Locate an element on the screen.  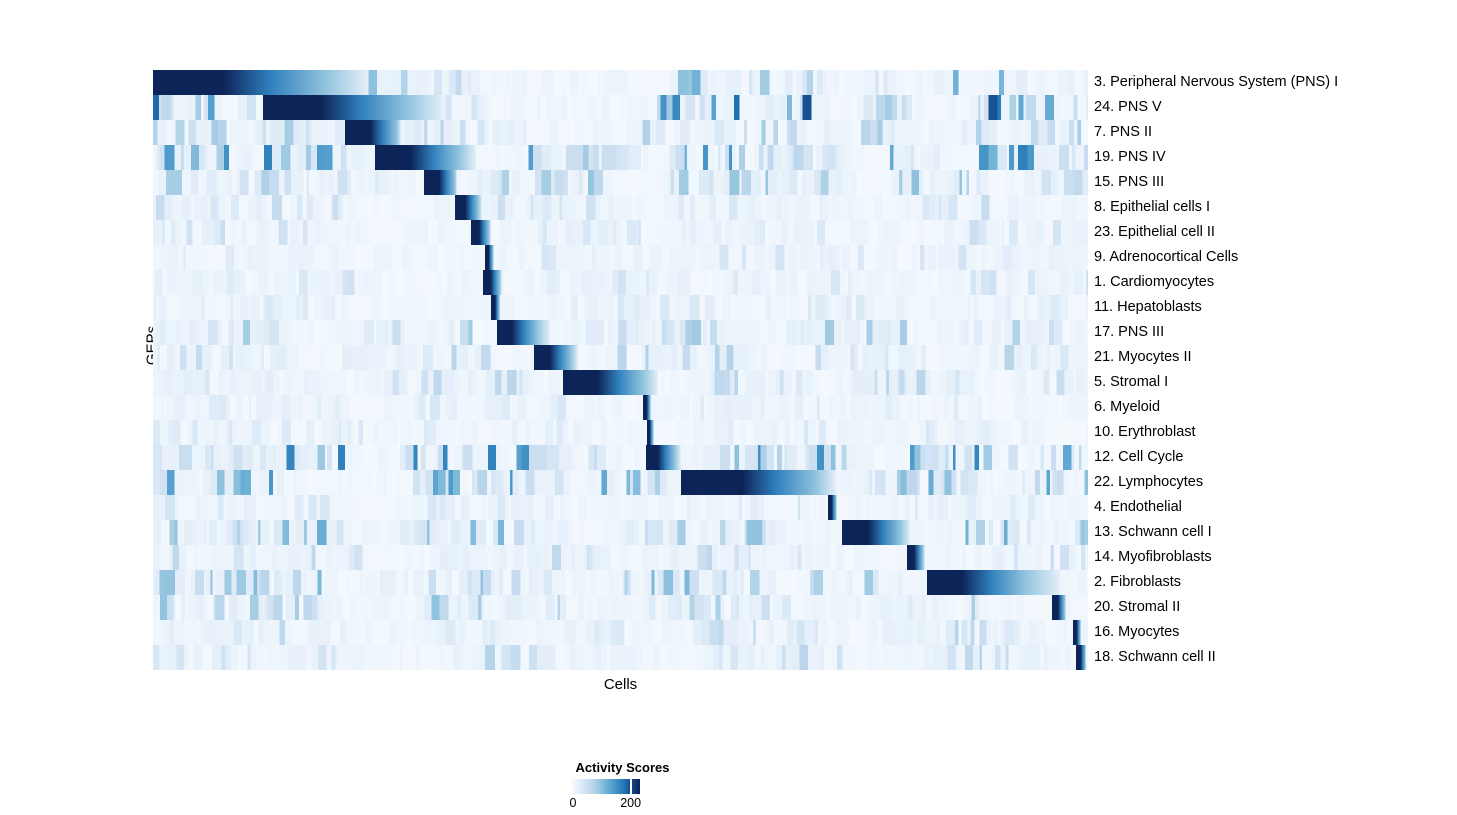
row-label: 7. PNS II is located at coordinates (1123, 132).